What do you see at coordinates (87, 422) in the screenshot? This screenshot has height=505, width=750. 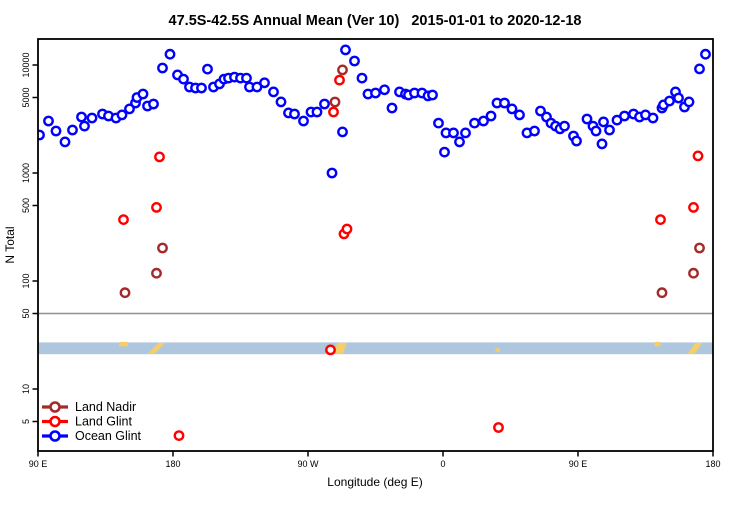 I see `legend-item-land-glint: Land Glint` at bounding box center [87, 422].